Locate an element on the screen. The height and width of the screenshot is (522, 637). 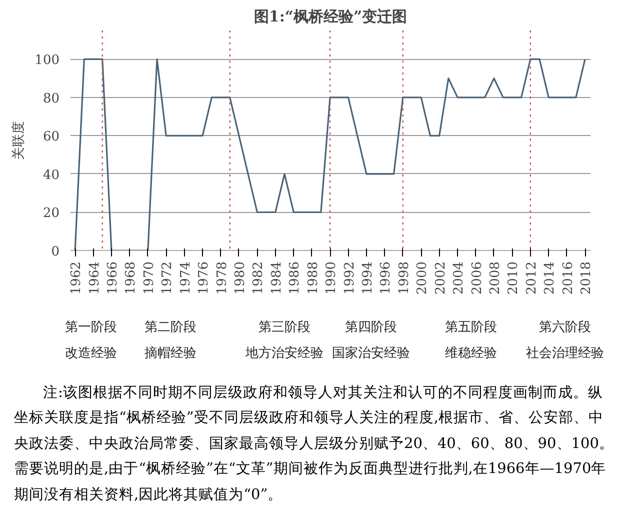
x-tick-label: 1970 is located at coordinates (149, 278).